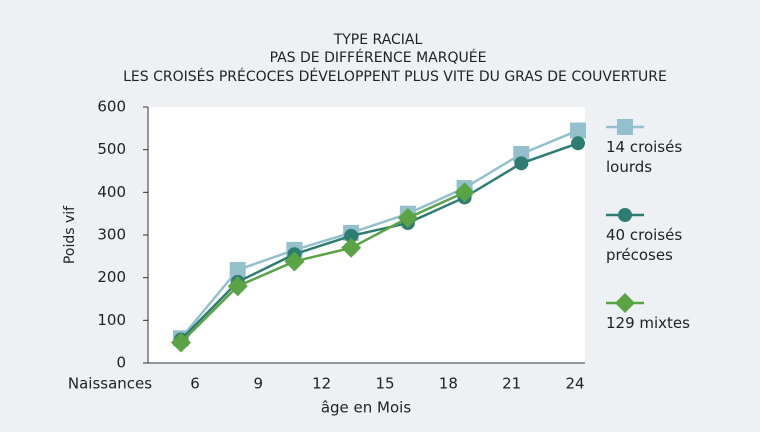 The image size is (760, 432). Describe the element at coordinates (644, 157) in the screenshot. I see `legend-label: 14 croisés lourds` at that location.